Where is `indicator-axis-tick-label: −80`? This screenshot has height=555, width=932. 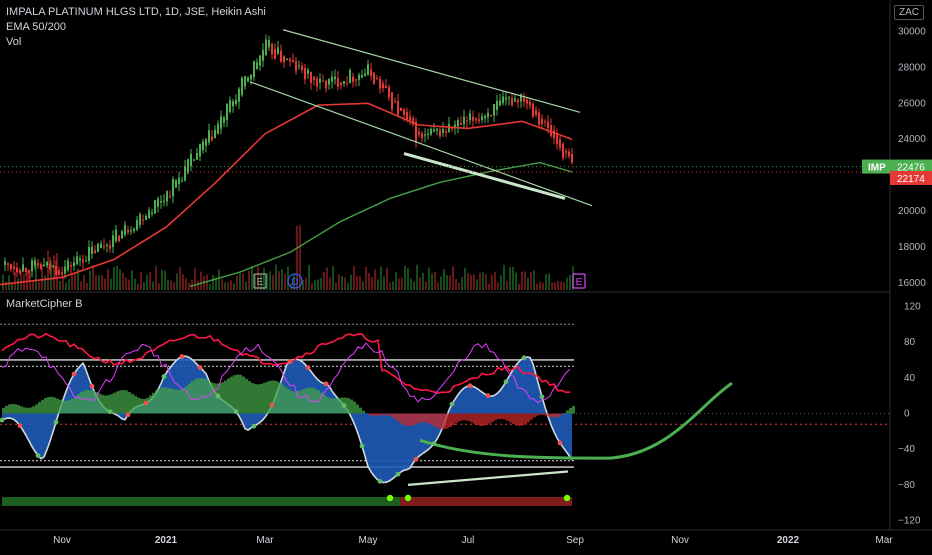 indicator-axis-tick-label: −80 is located at coordinates (906, 485).